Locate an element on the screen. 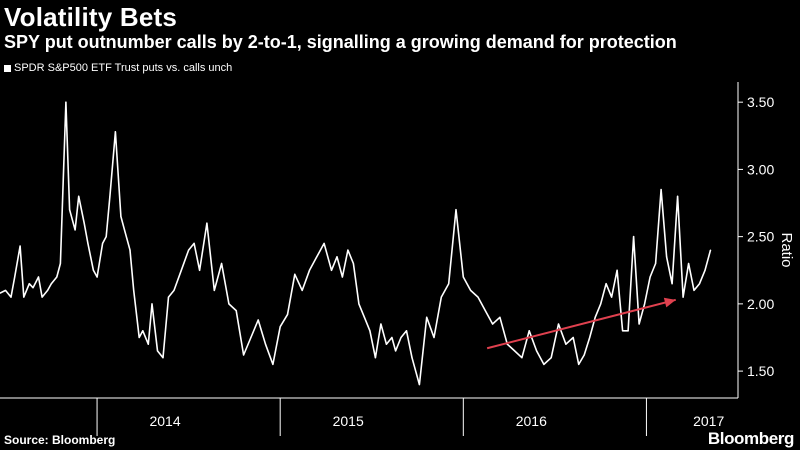  x-tick-label-2016: 2016 is located at coordinates (531, 421).